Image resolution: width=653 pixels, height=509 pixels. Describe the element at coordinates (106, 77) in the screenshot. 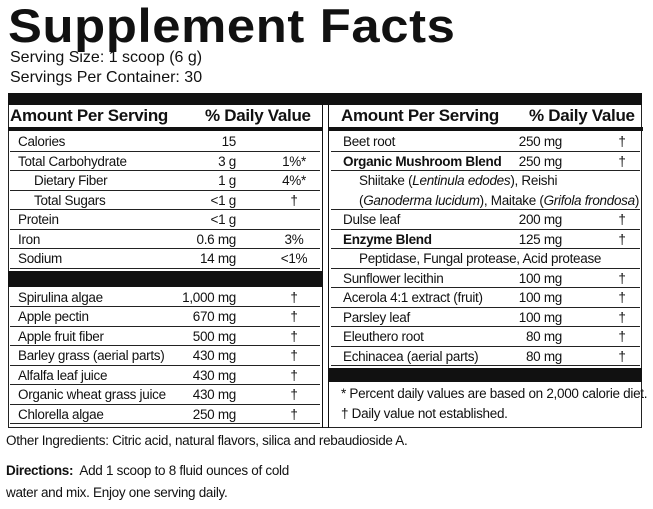

I see `servings-per-container: Servings Per Container: 30` at that location.